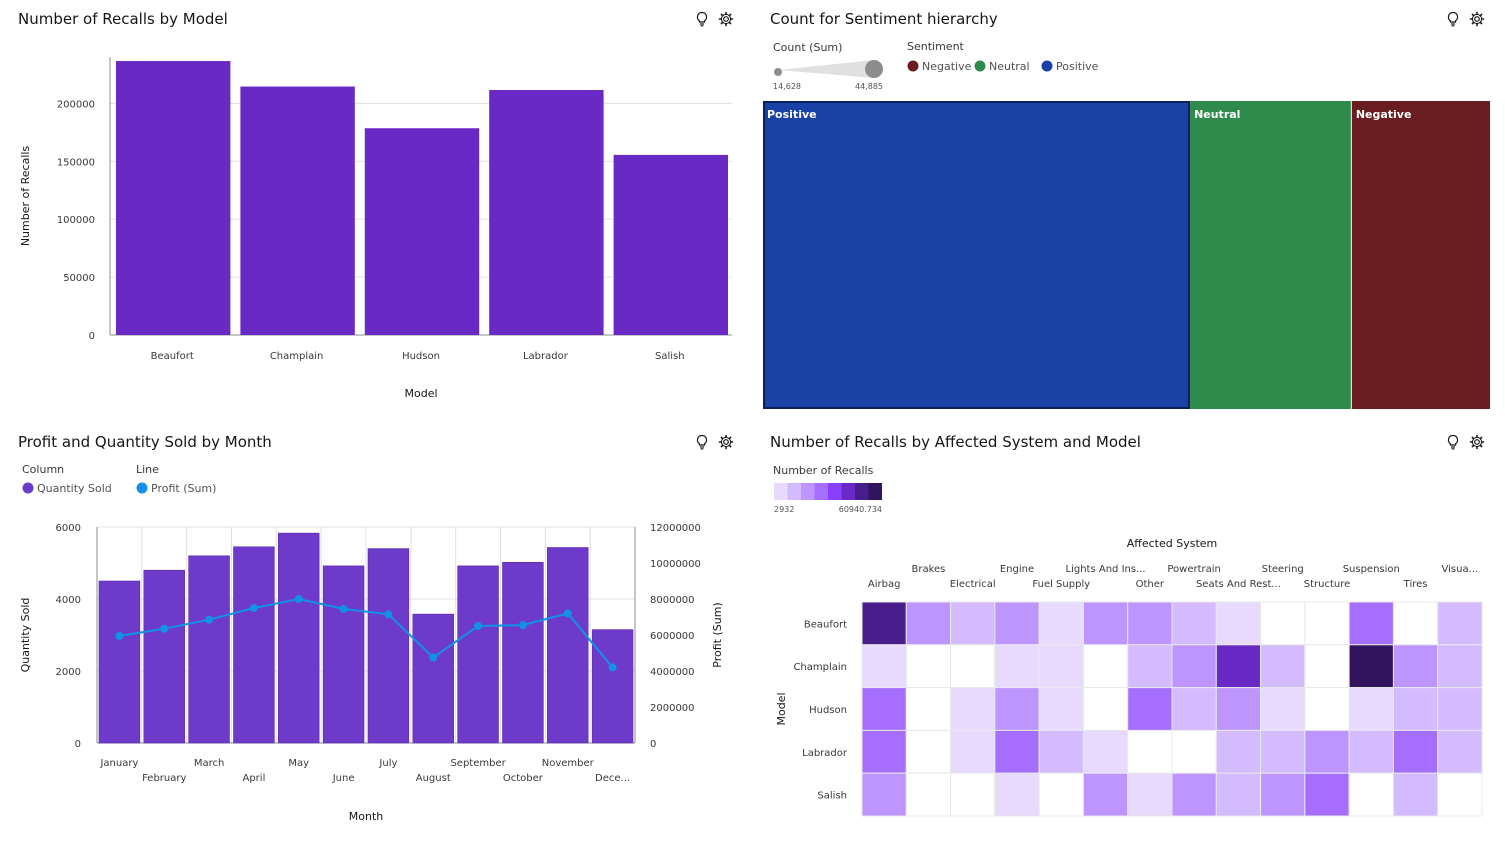 Image resolution: width=1505 pixels, height=841 pixels. What do you see at coordinates (672, 708) in the screenshot?
I see `y2-tick-label: 2000000` at bounding box center [672, 708].